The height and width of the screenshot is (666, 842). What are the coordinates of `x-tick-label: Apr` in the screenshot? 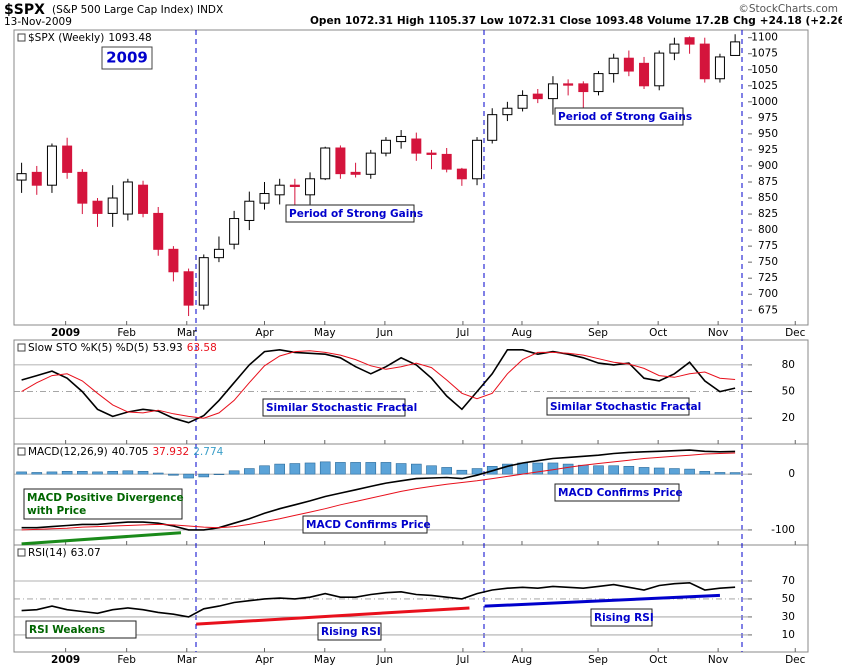 It's located at (264, 333).